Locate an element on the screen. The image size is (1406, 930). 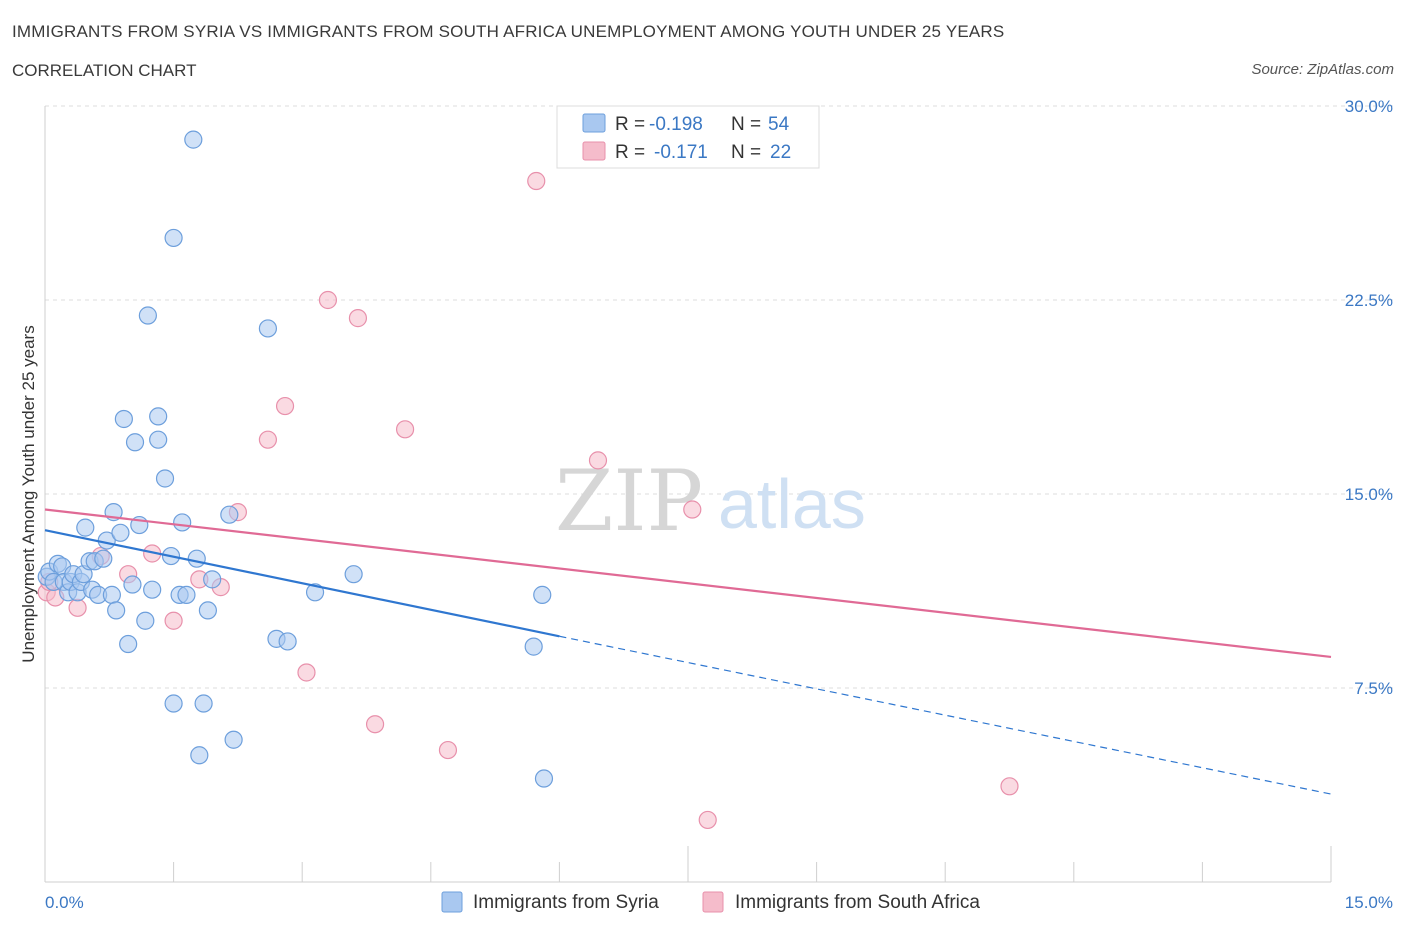
watermark-atlas: atlas is located at coordinates (792, 504).